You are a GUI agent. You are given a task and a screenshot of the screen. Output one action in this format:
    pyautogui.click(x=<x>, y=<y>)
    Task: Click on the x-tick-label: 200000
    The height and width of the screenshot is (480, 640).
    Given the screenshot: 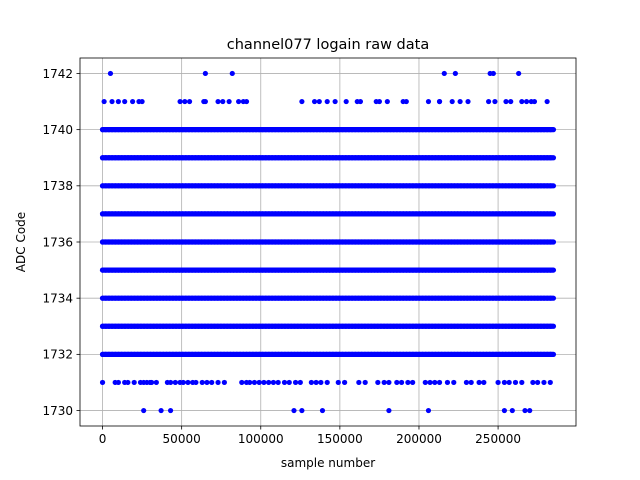 What is the action you would take?
    pyautogui.click(x=419, y=439)
    